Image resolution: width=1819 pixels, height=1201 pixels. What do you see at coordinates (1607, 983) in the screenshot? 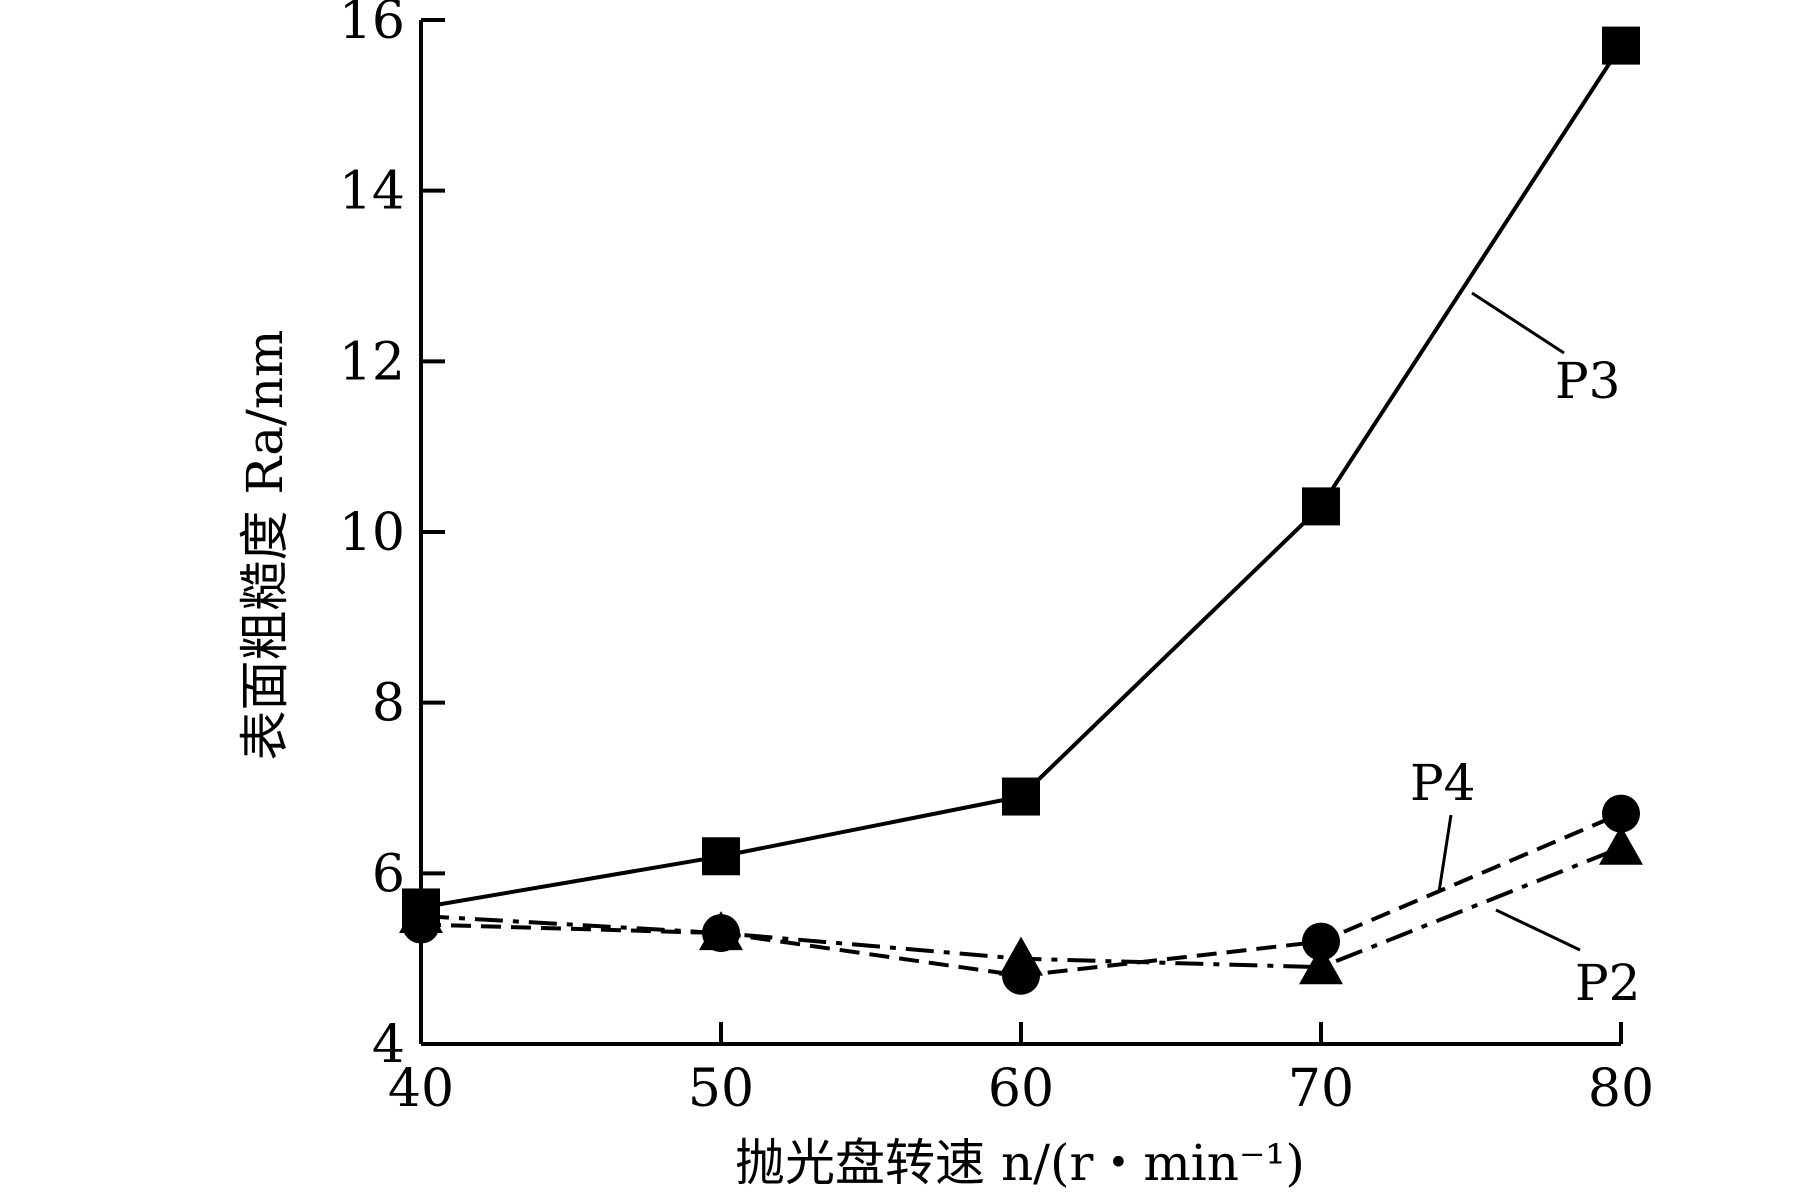
I see `series-label-p2: P2` at bounding box center [1607, 983].